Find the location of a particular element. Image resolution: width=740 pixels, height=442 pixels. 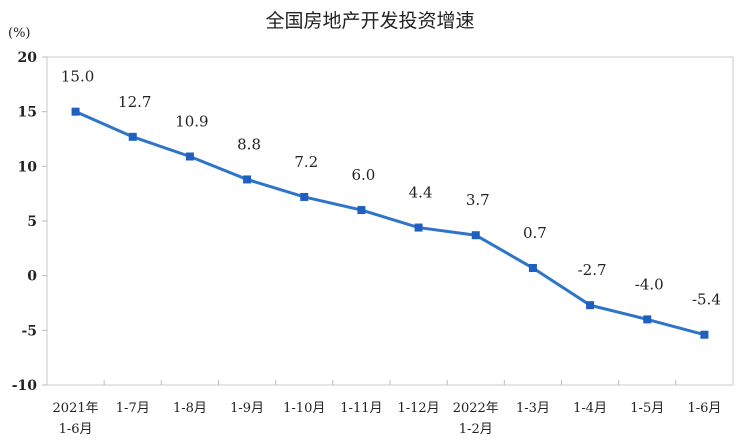

data-label: 8.8 is located at coordinates (249, 144).